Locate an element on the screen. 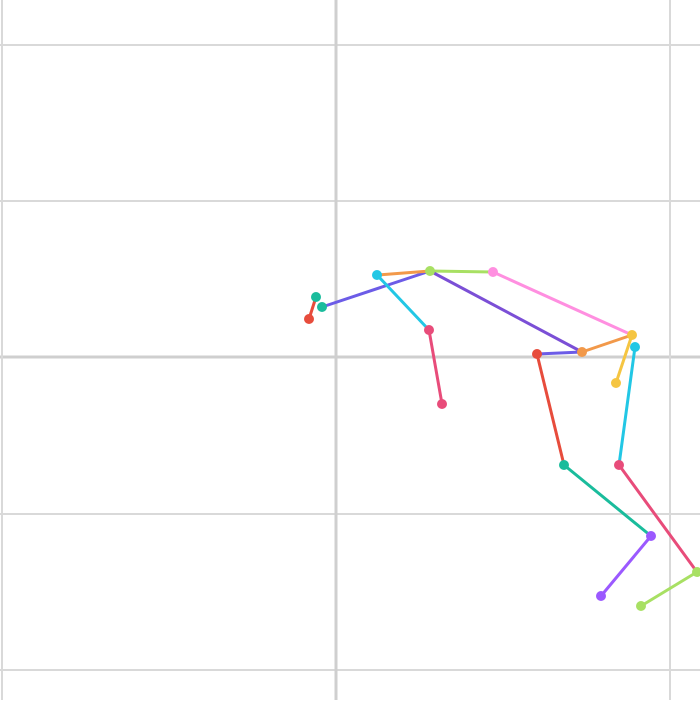 The image size is (700, 704). joint-shoulder-left-a is located at coordinates (377, 275).